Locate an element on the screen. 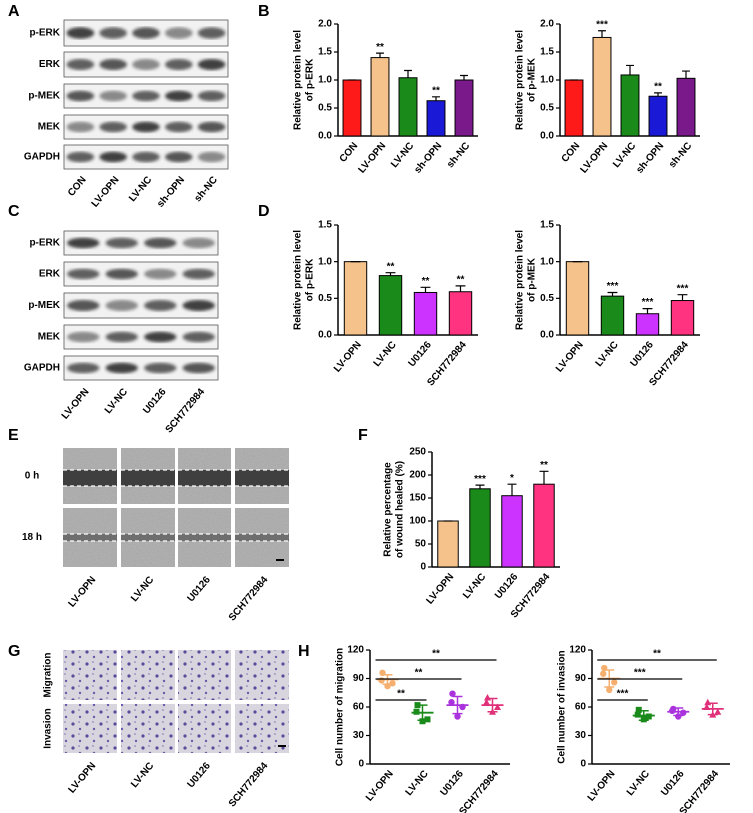  blot-row-label: p-MEK is located at coordinates (44, 305).